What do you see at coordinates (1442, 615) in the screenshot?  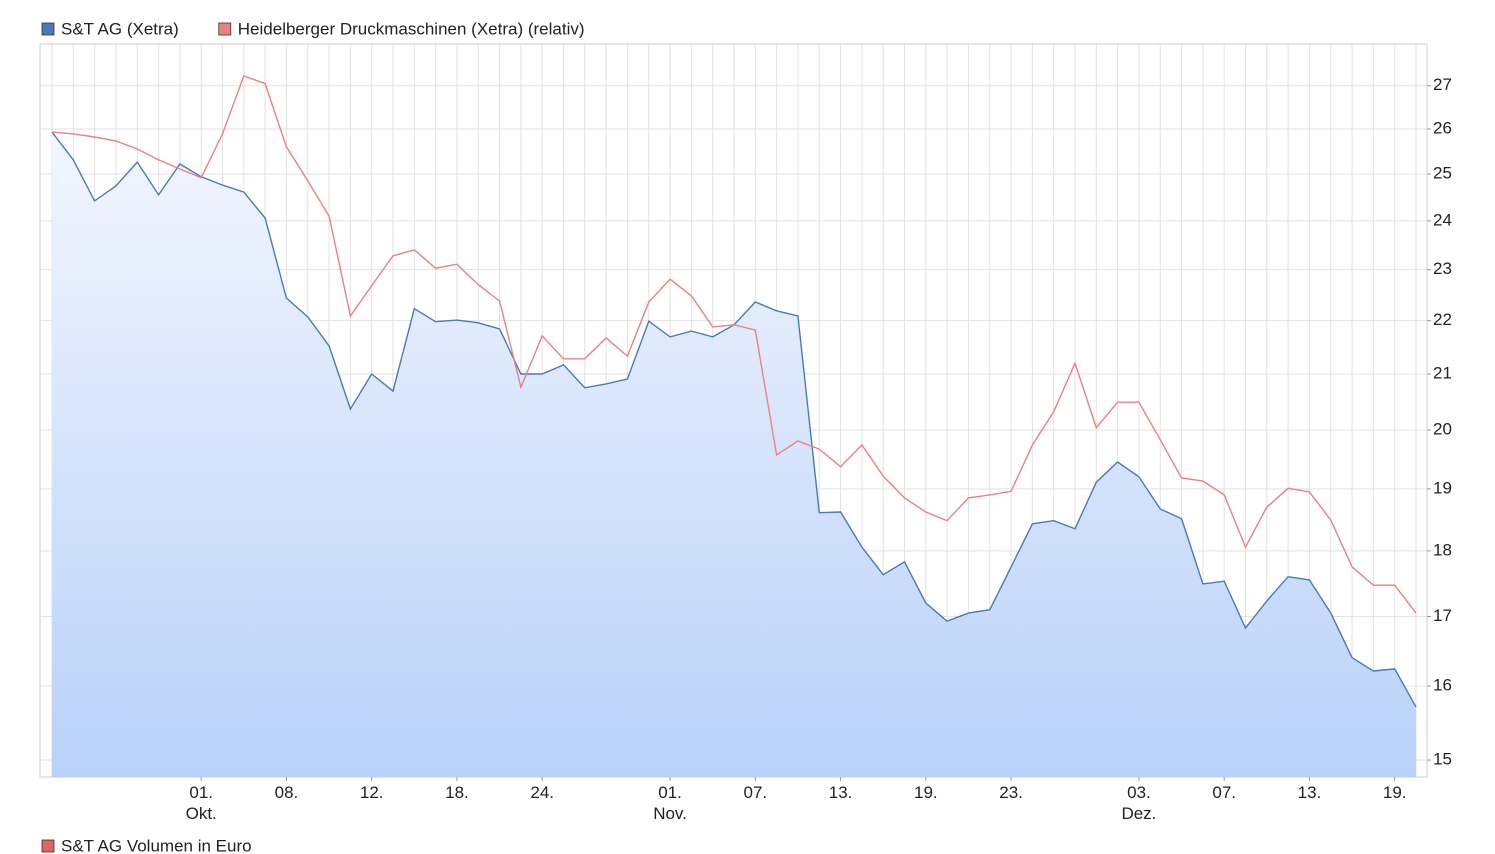 I see `y-tick-label: 17` at bounding box center [1442, 615].